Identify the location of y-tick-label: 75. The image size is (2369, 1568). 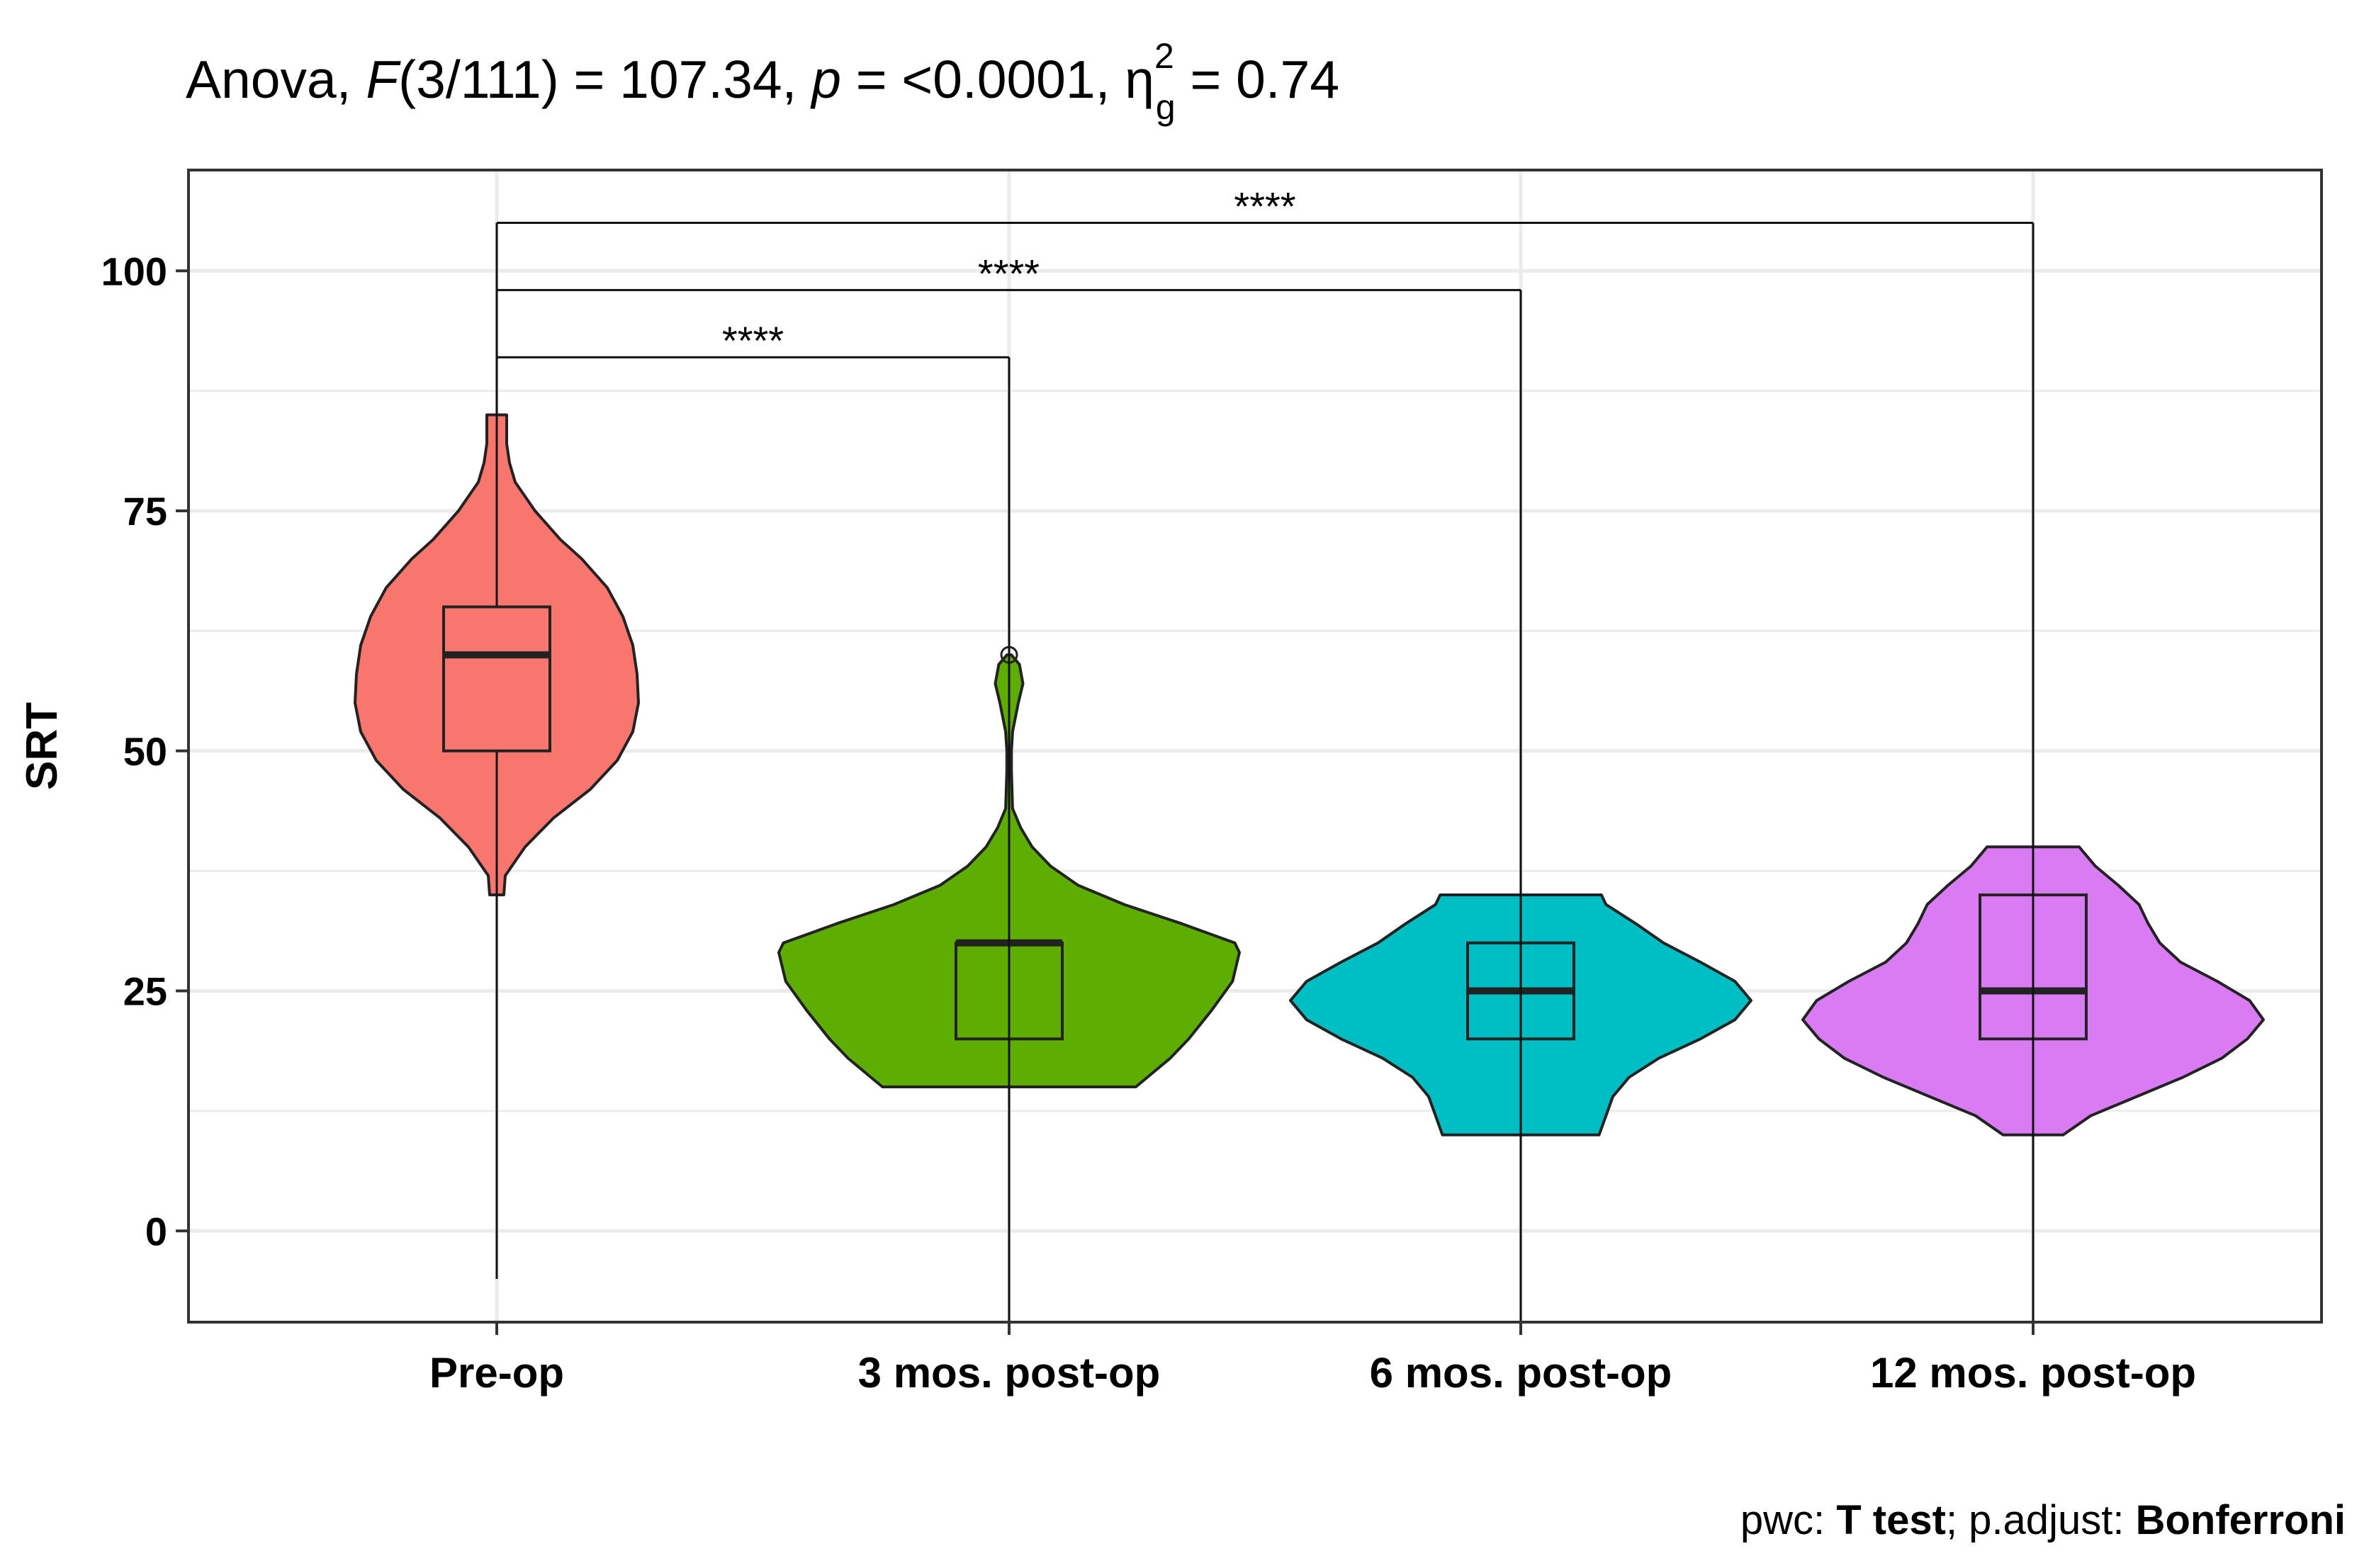
(145, 511).